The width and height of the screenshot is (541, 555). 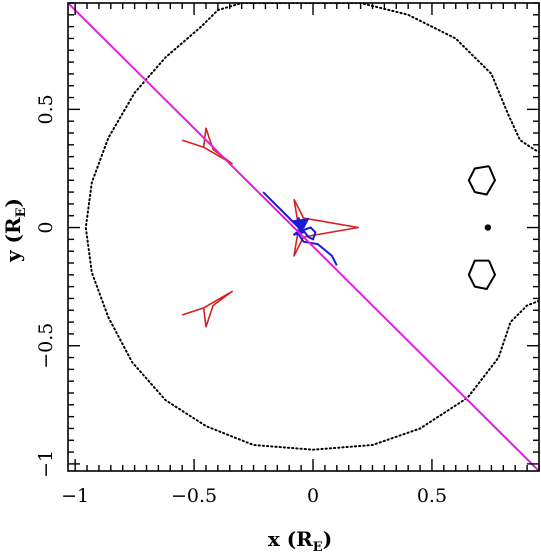 What do you see at coordinates (488, 227) in the screenshot?
I see `lens-point-mark` at bounding box center [488, 227].